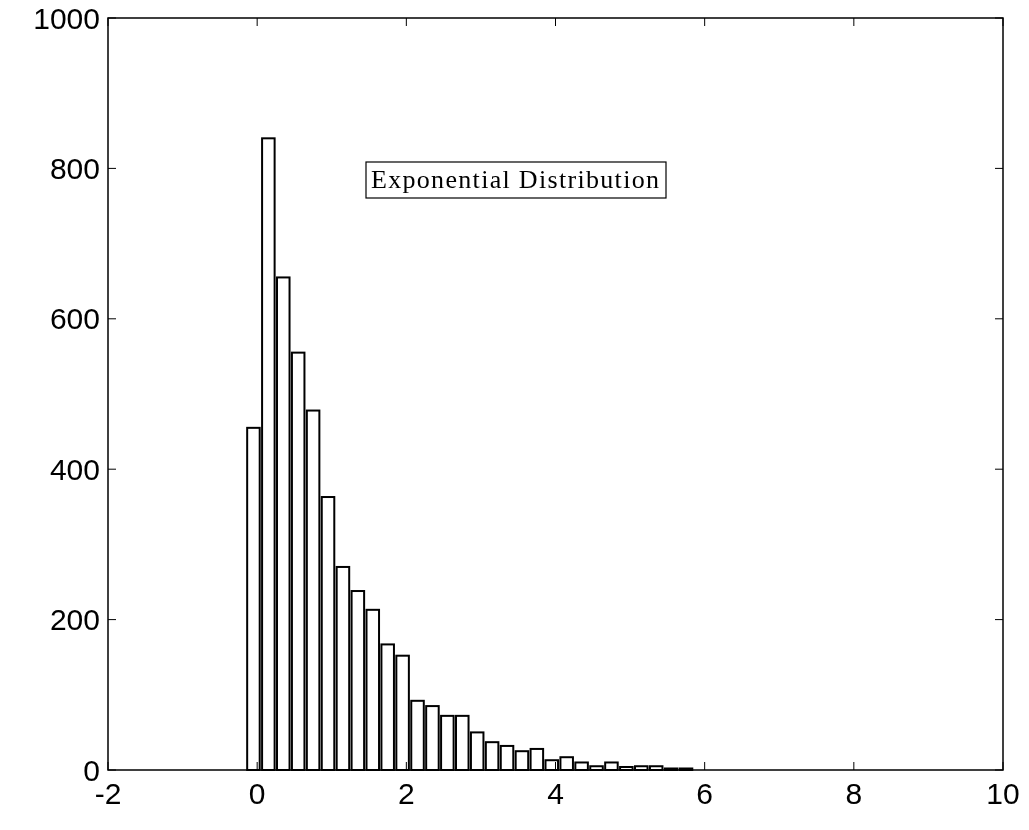 The image size is (1029, 830). Describe the element at coordinates (257, 793) in the screenshot. I see `x-tick-label: 0` at that location.